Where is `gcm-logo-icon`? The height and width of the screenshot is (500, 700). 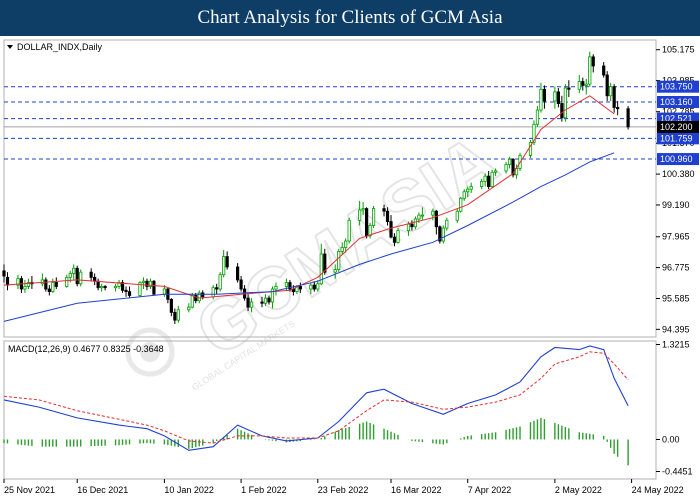
gcm-logo-icon is located at coordinates (150, 352).